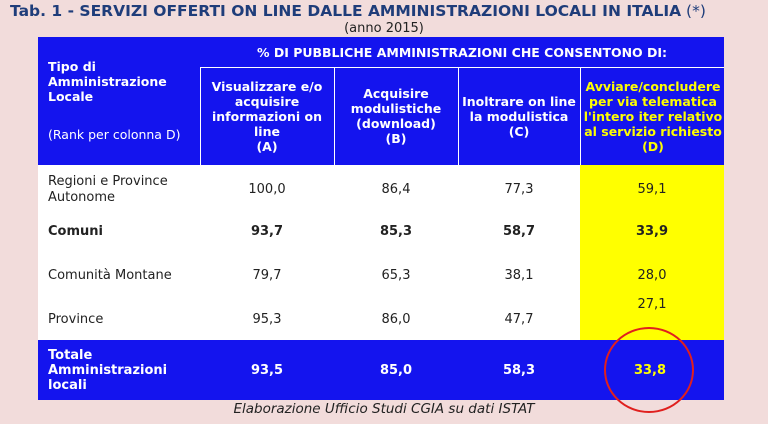  I want to click on row-type: Comuni, so click(75, 231).